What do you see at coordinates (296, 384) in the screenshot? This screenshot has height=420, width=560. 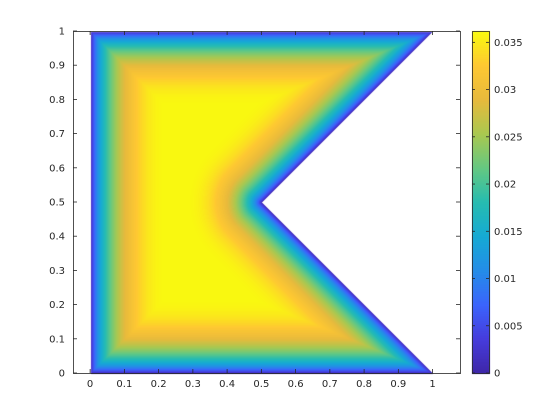 I see `x-tick-label: 0.6` at bounding box center [296, 384].